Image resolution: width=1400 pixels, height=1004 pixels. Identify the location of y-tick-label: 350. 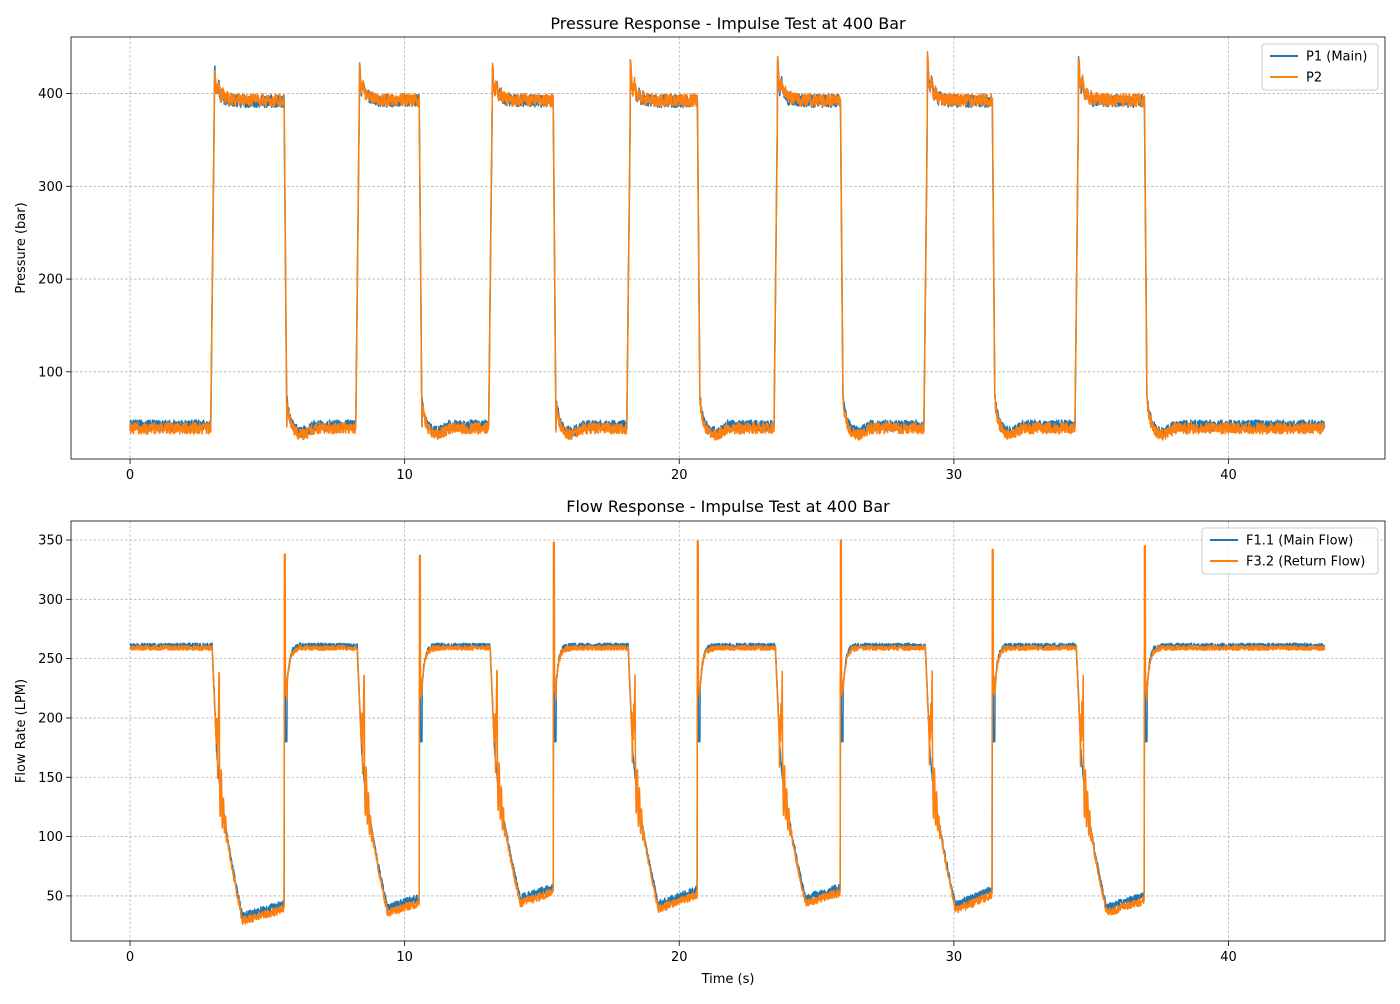
(50, 540).